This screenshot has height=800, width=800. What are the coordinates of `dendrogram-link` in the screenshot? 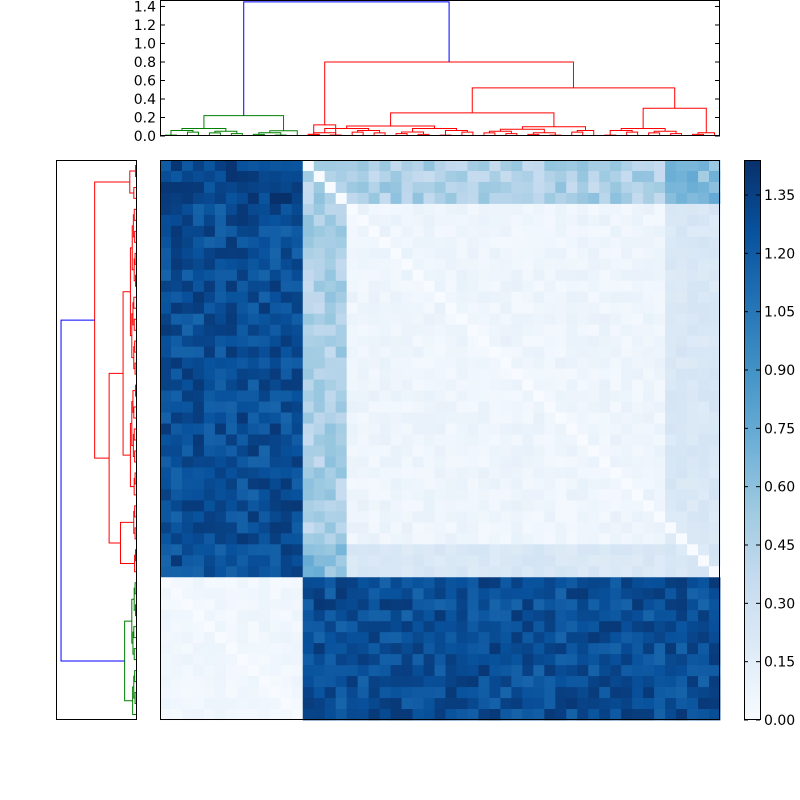 It's located at (134, 402).